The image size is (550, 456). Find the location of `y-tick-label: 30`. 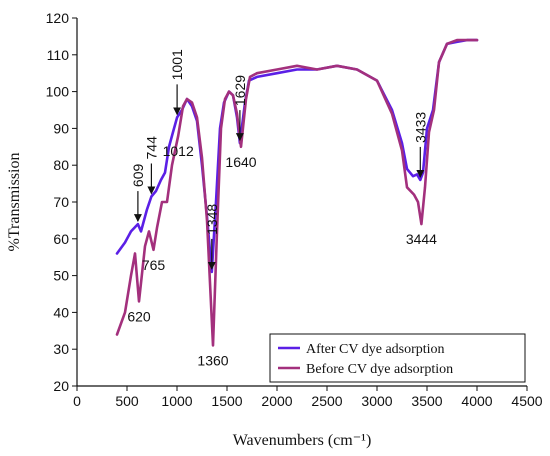

y-tick-label: 30 is located at coordinates (61, 349).